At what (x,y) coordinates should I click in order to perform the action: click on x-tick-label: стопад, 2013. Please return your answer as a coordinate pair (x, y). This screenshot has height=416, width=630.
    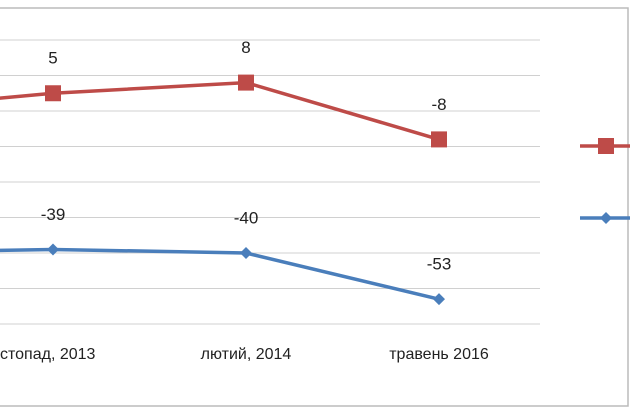
    Looking at the image, I should click on (48, 354).